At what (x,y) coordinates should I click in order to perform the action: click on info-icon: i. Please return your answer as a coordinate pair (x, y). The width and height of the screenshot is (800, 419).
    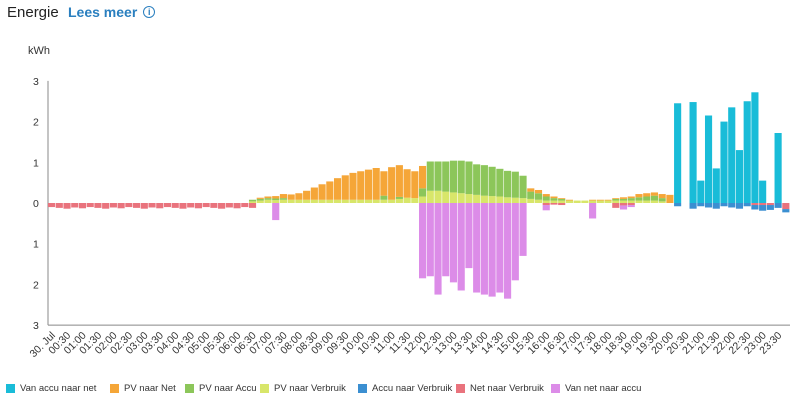
    Looking at the image, I should click on (149, 12).